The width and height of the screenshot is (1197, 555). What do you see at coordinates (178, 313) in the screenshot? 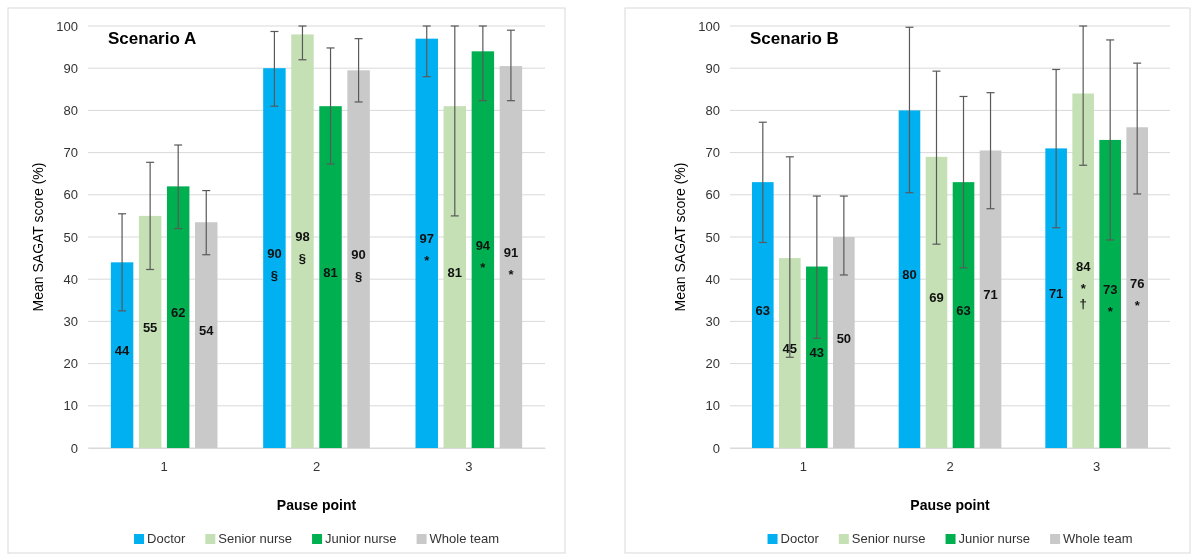
I see `data-label: 62` at bounding box center [178, 313].